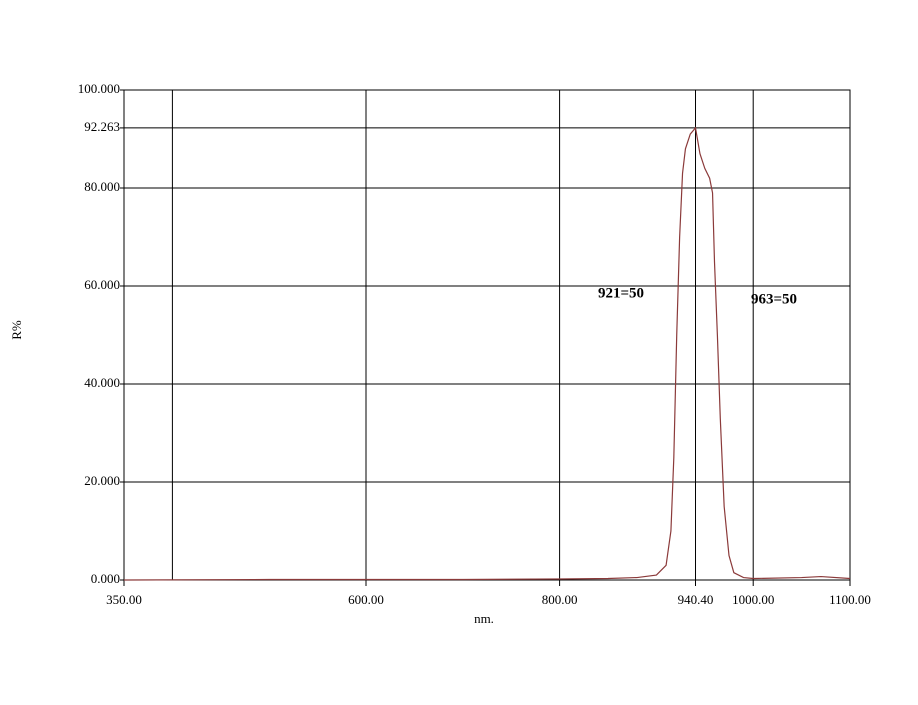 The width and height of the screenshot is (918, 705). Describe the element at coordinates (102, 480) in the screenshot. I see `y-tick-label: 20.000` at that location.